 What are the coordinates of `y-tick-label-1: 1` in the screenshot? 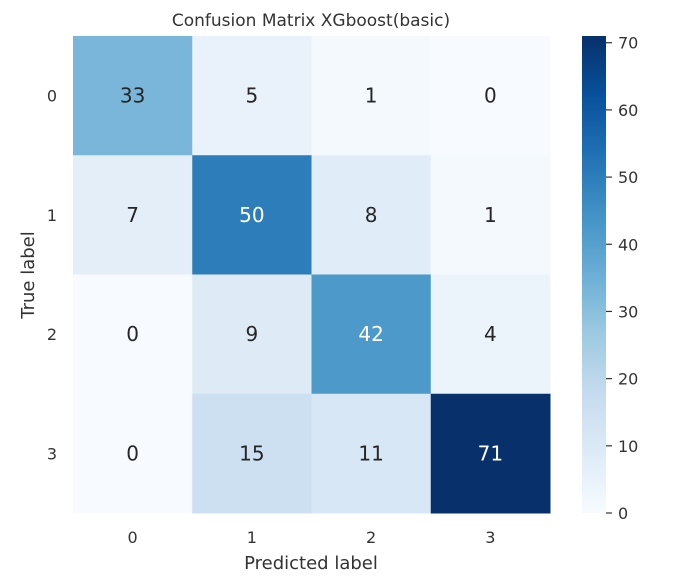 It's located at (52, 215).